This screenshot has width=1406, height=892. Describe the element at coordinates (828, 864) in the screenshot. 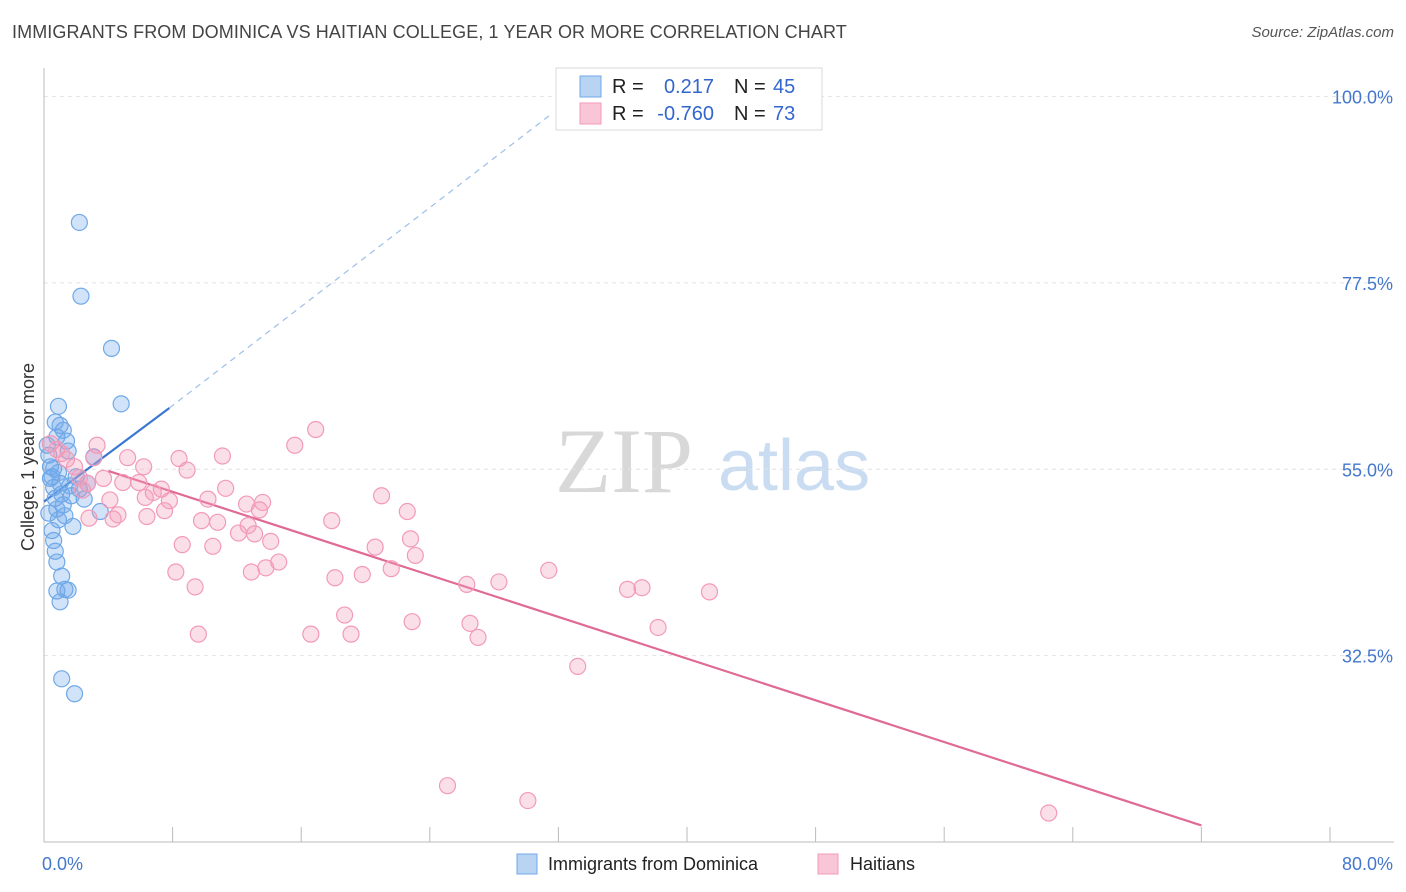

I see `bottom-legend-swatch-pink` at that location.